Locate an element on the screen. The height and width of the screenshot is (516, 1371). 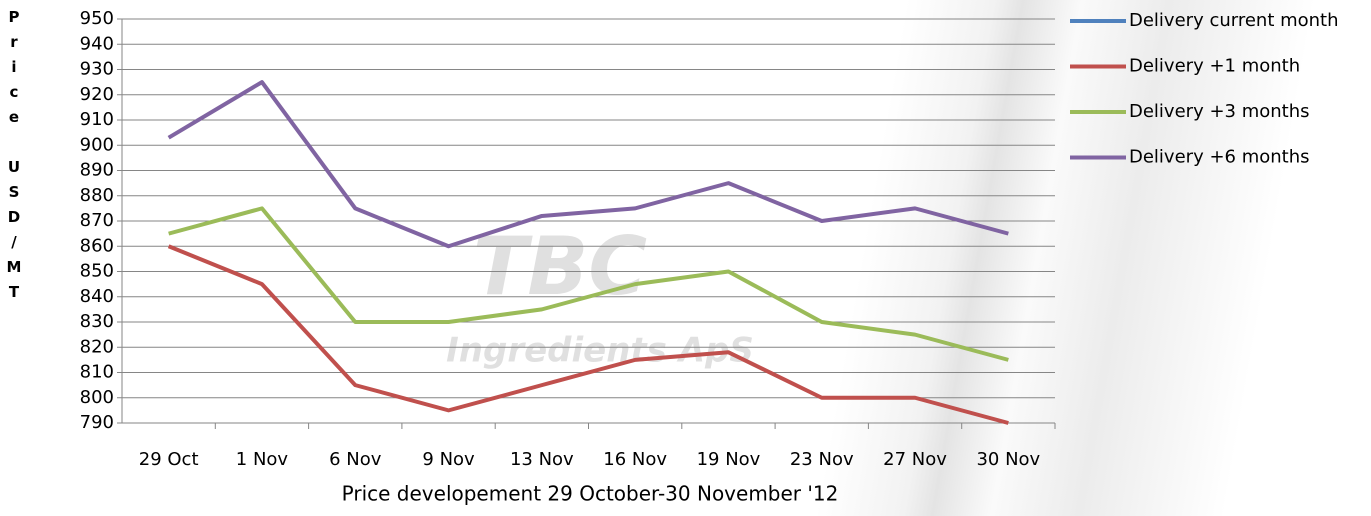
y-tick-label: 800 is located at coordinates (97, 397).